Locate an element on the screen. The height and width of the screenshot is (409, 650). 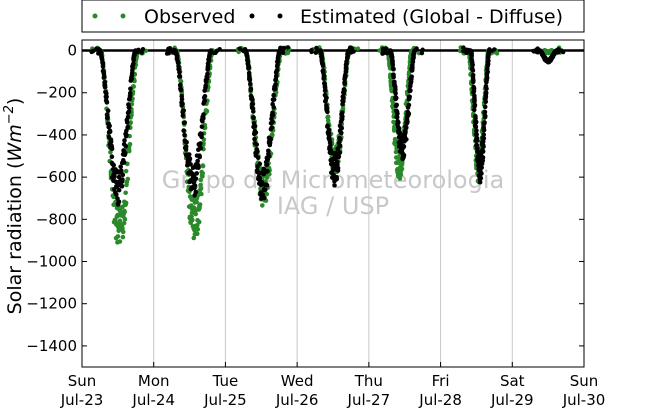
y-tick-label: −600 is located at coordinates (56, 177).